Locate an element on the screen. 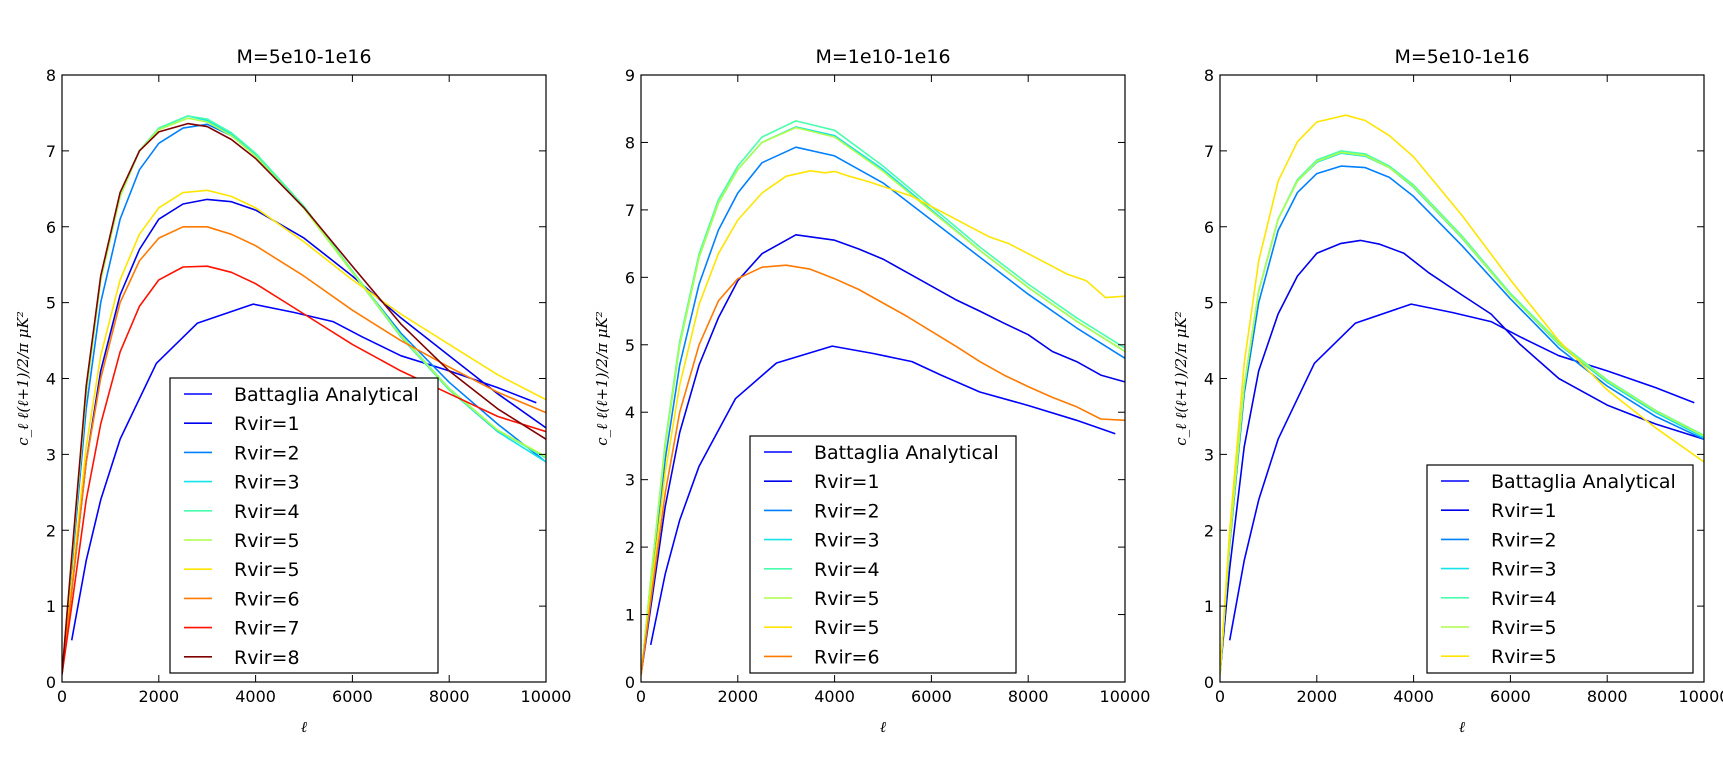 The width and height of the screenshot is (1723, 758). y-tick-label: 9 is located at coordinates (630, 75).